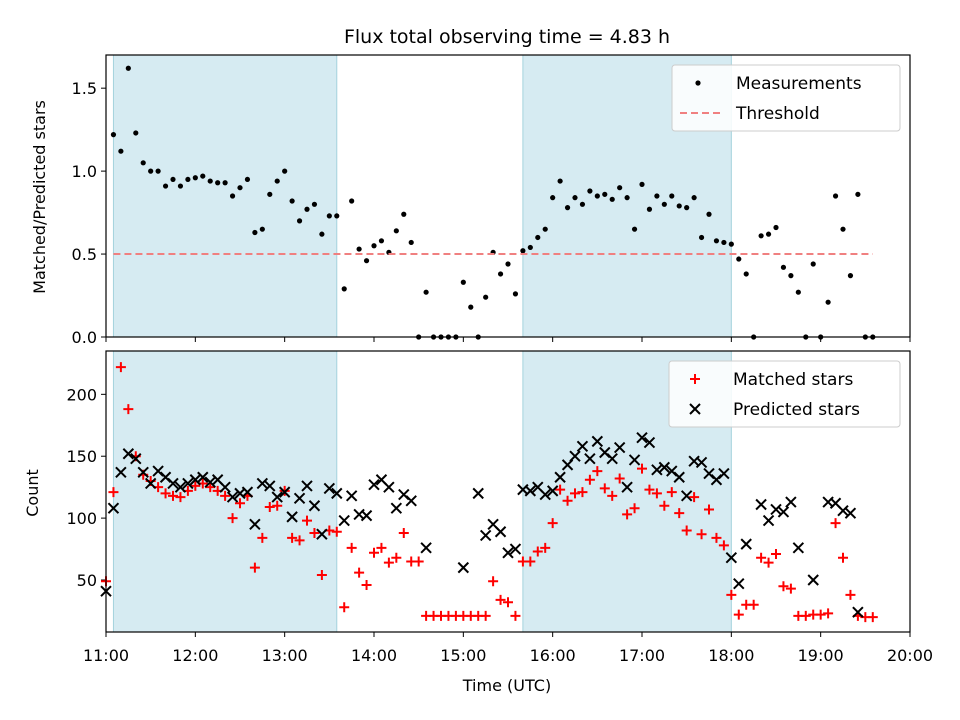 The height and width of the screenshot is (720, 960). Describe the element at coordinates (225, 196) in the screenshot. I see `top-shaded-interval` at that location.